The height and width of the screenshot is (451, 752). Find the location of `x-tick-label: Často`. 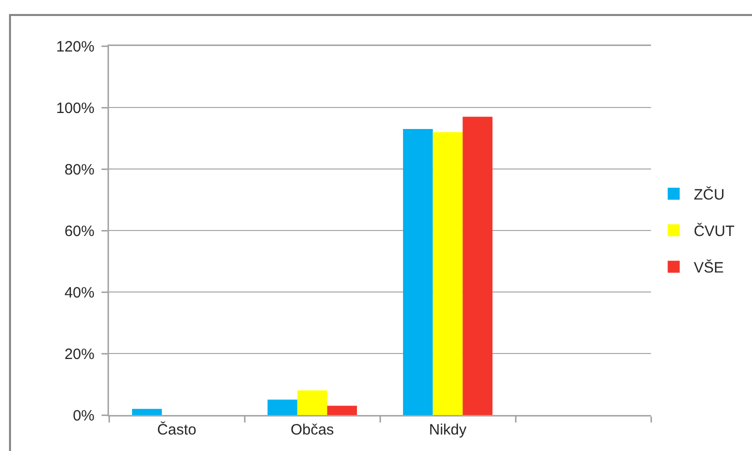

x-tick-label: Často is located at coordinates (176, 429).